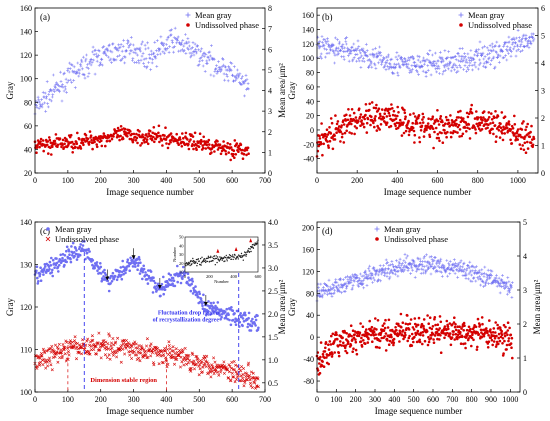  Describe the element at coordinates (270, 111) in the screenshot. I see `y-tick-label-right: 3` at that location.